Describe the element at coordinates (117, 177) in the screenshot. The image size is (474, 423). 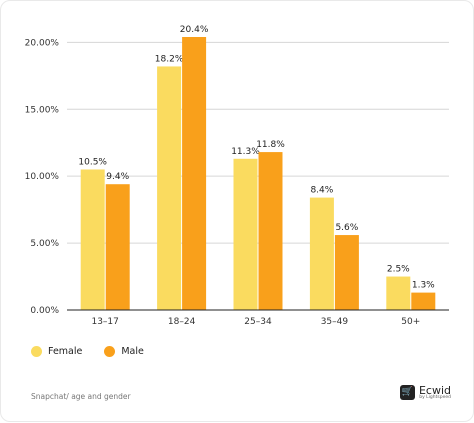
I see `data-label-male: 9.4%` at that location.